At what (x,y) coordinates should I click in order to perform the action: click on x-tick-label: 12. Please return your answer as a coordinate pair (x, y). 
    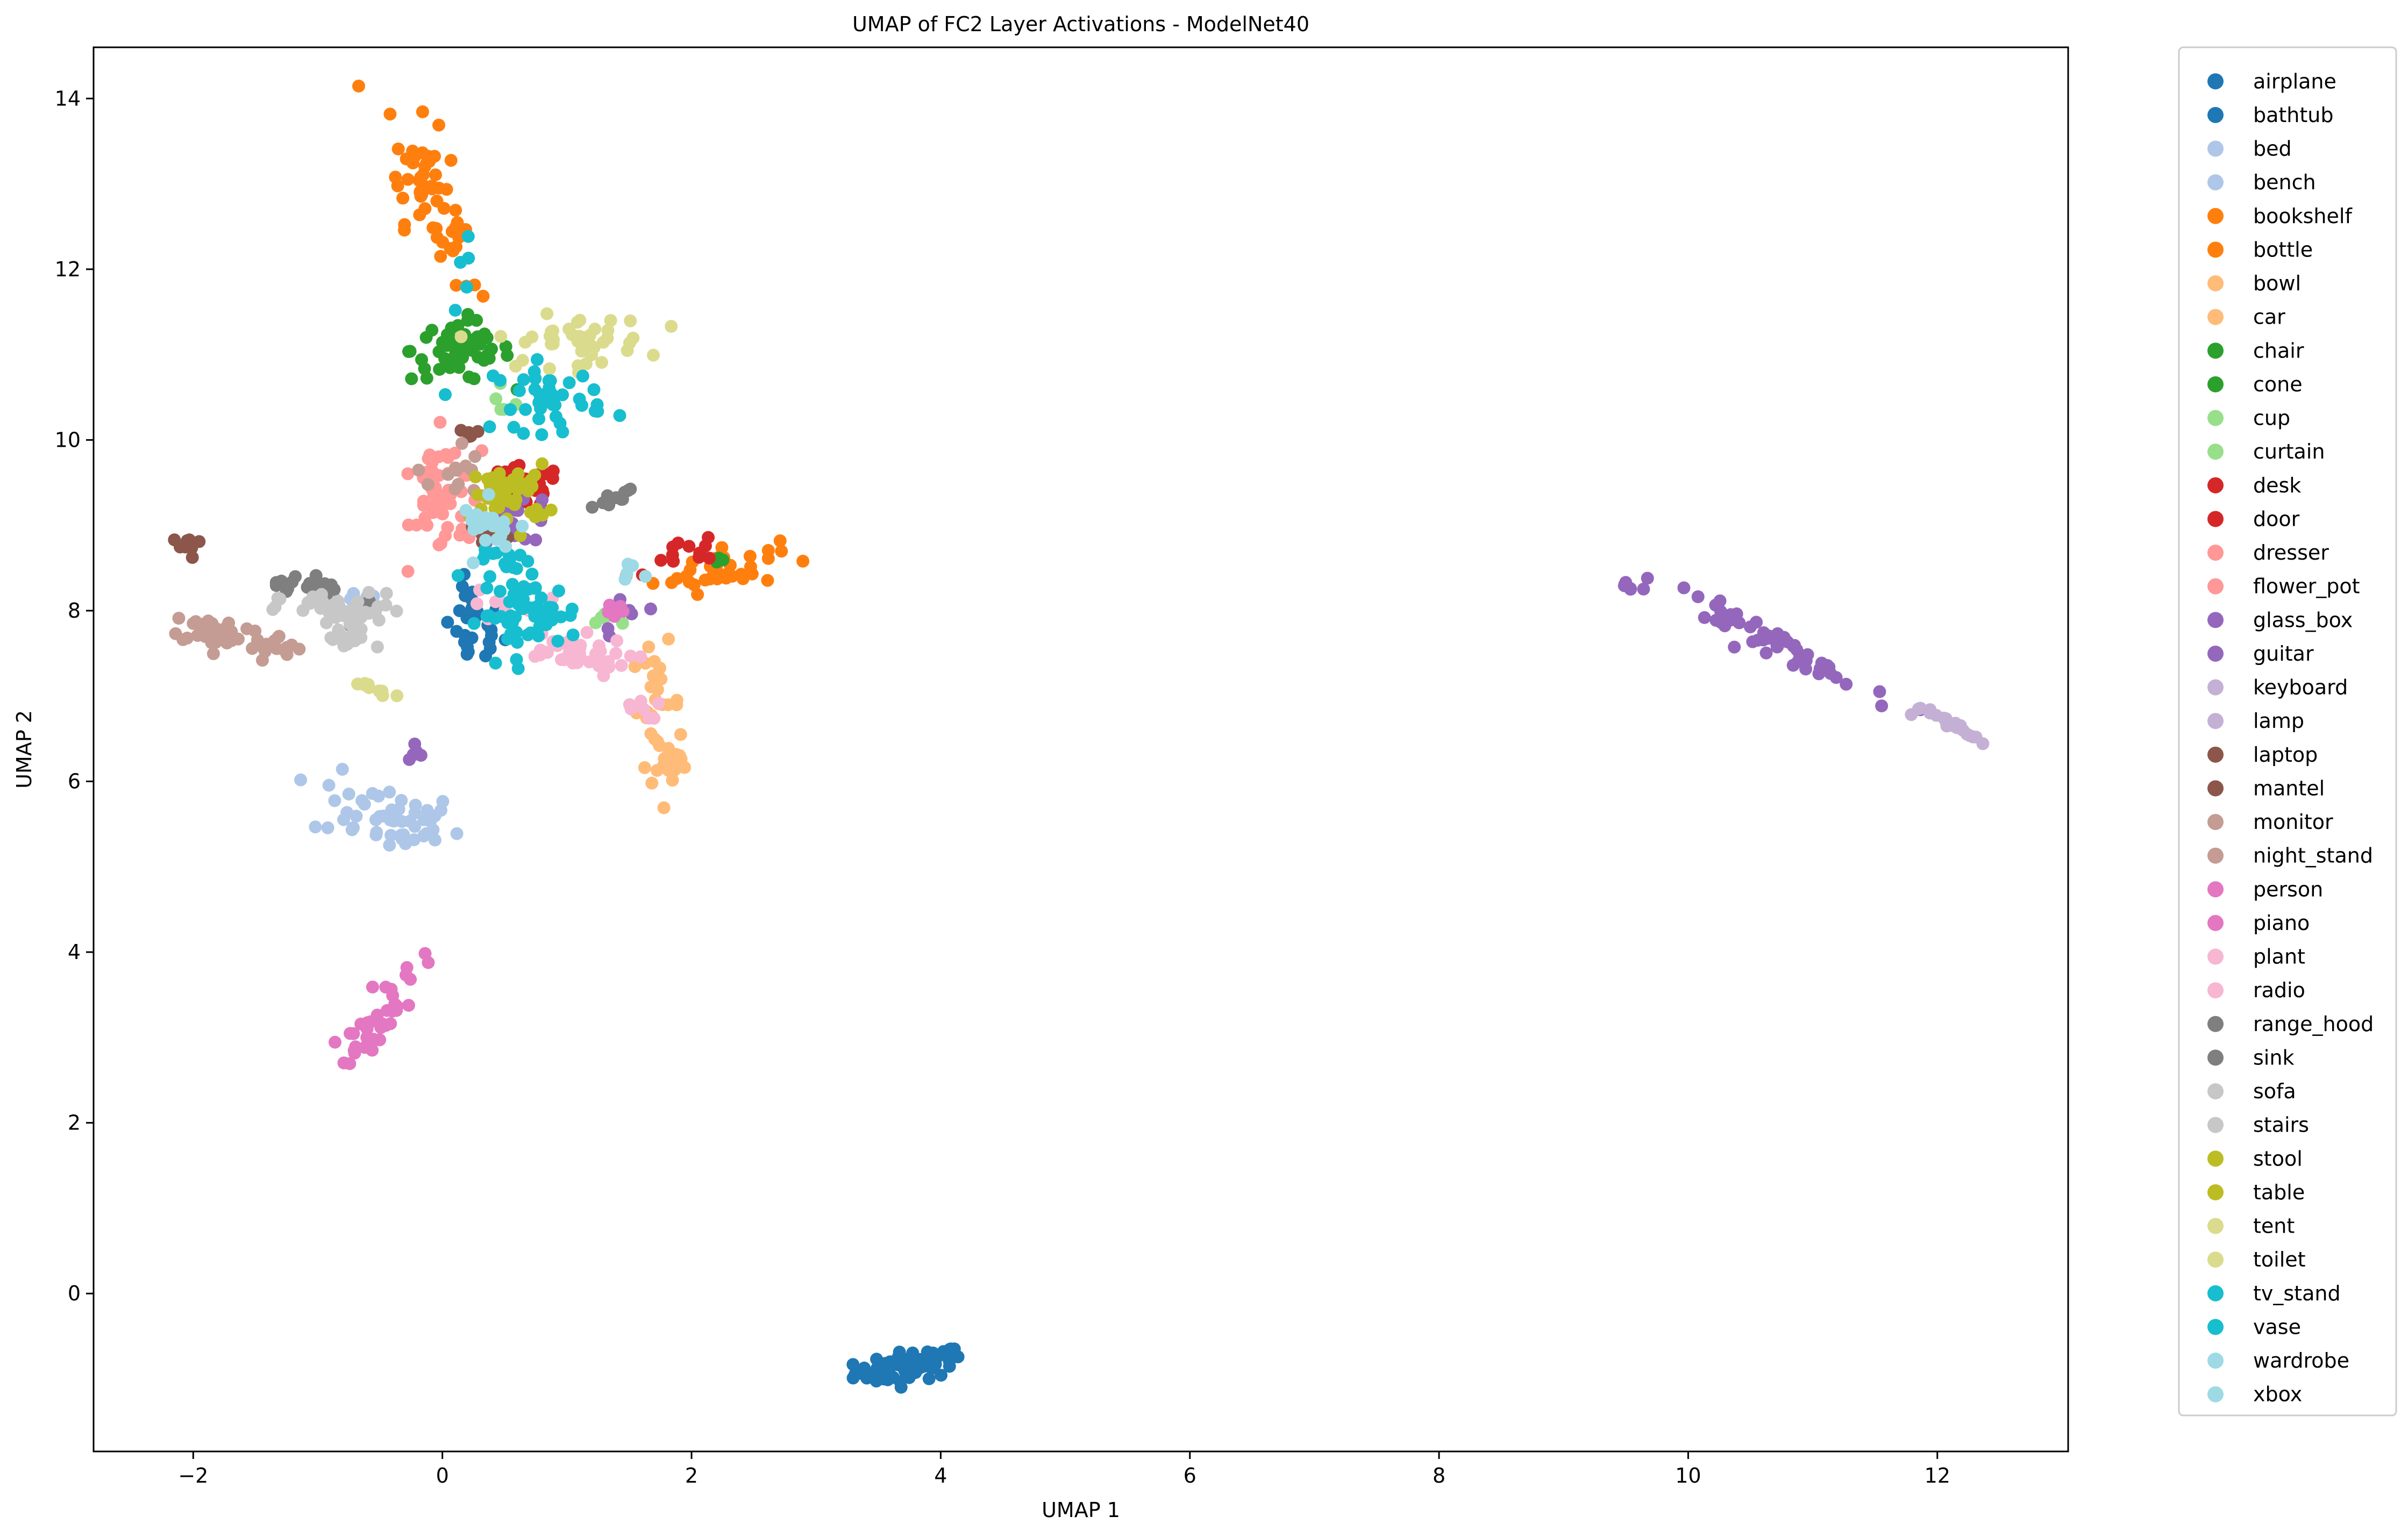
    Looking at the image, I should click on (1937, 1475).